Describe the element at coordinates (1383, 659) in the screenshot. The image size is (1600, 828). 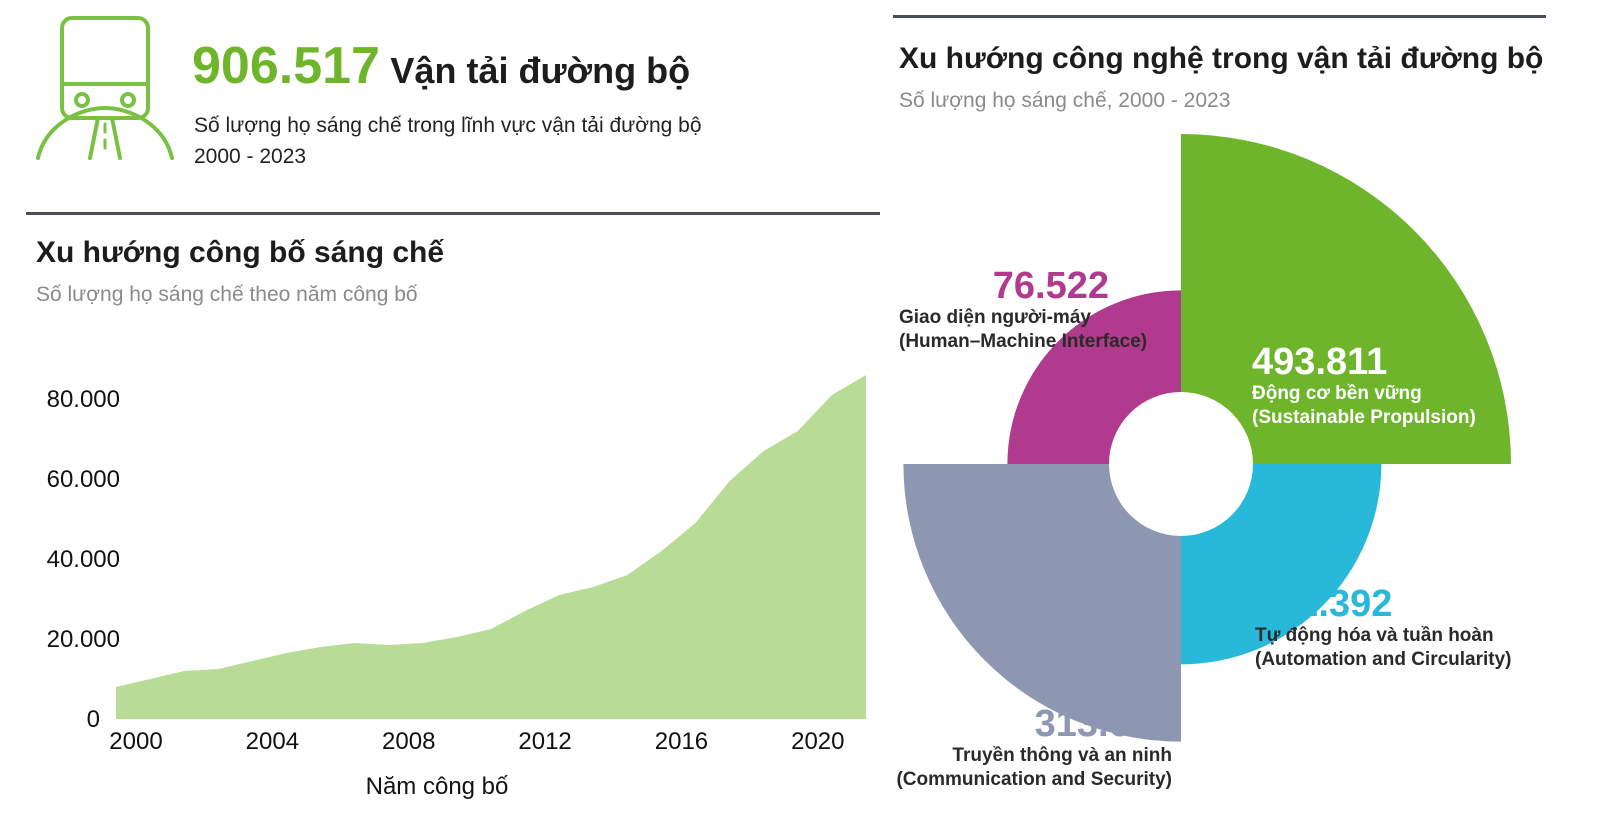
I see `slice-label-en-automation-circularity: (Automation and Circularity)` at that location.